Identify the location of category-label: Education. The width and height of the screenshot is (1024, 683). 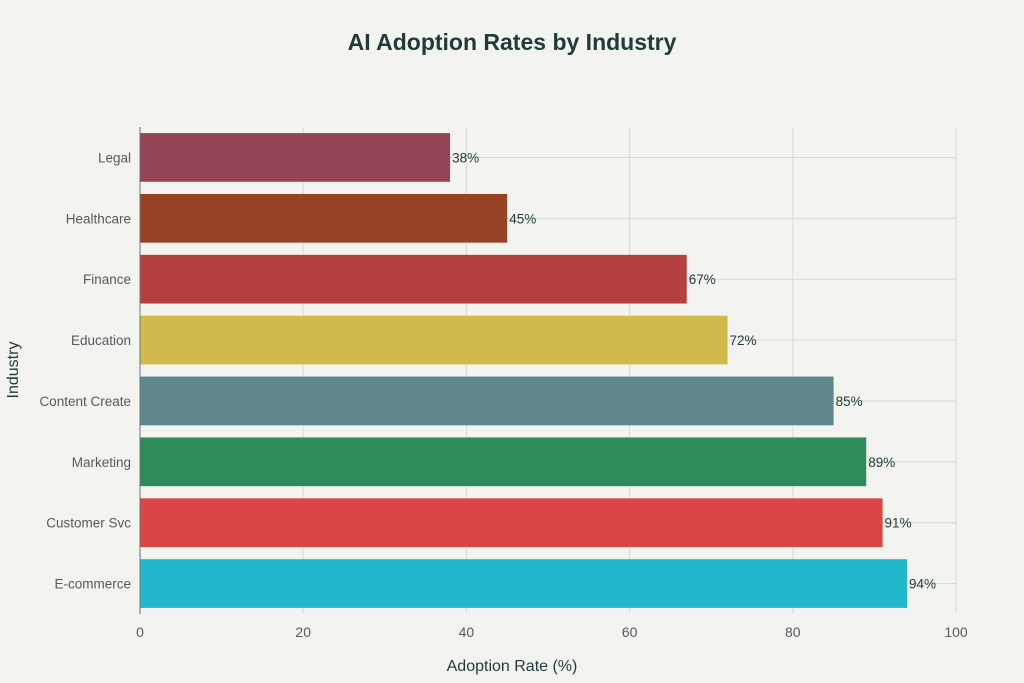
(101, 340).